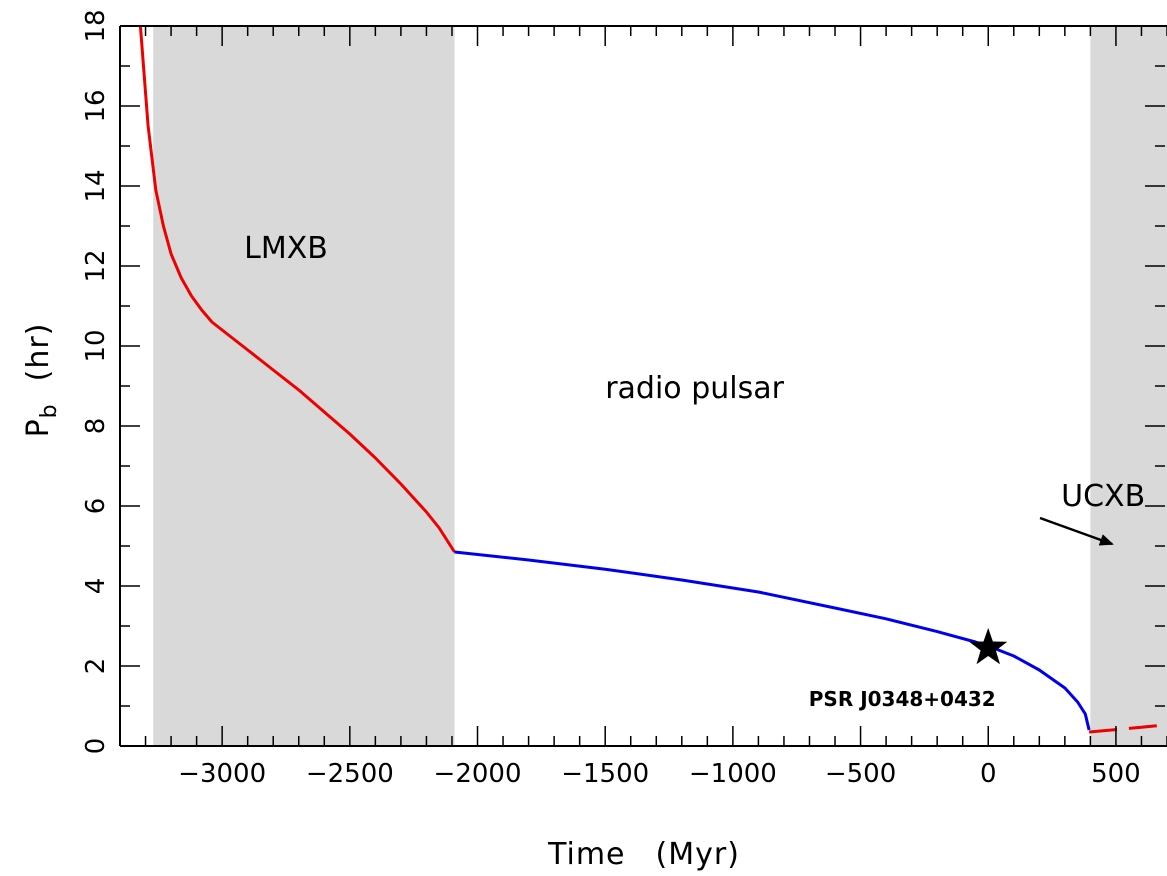 This screenshot has height=876, width=1167. Describe the element at coordinates (1103, 496) in the screenshot. I see `annotation-1: UCXB` at that location.